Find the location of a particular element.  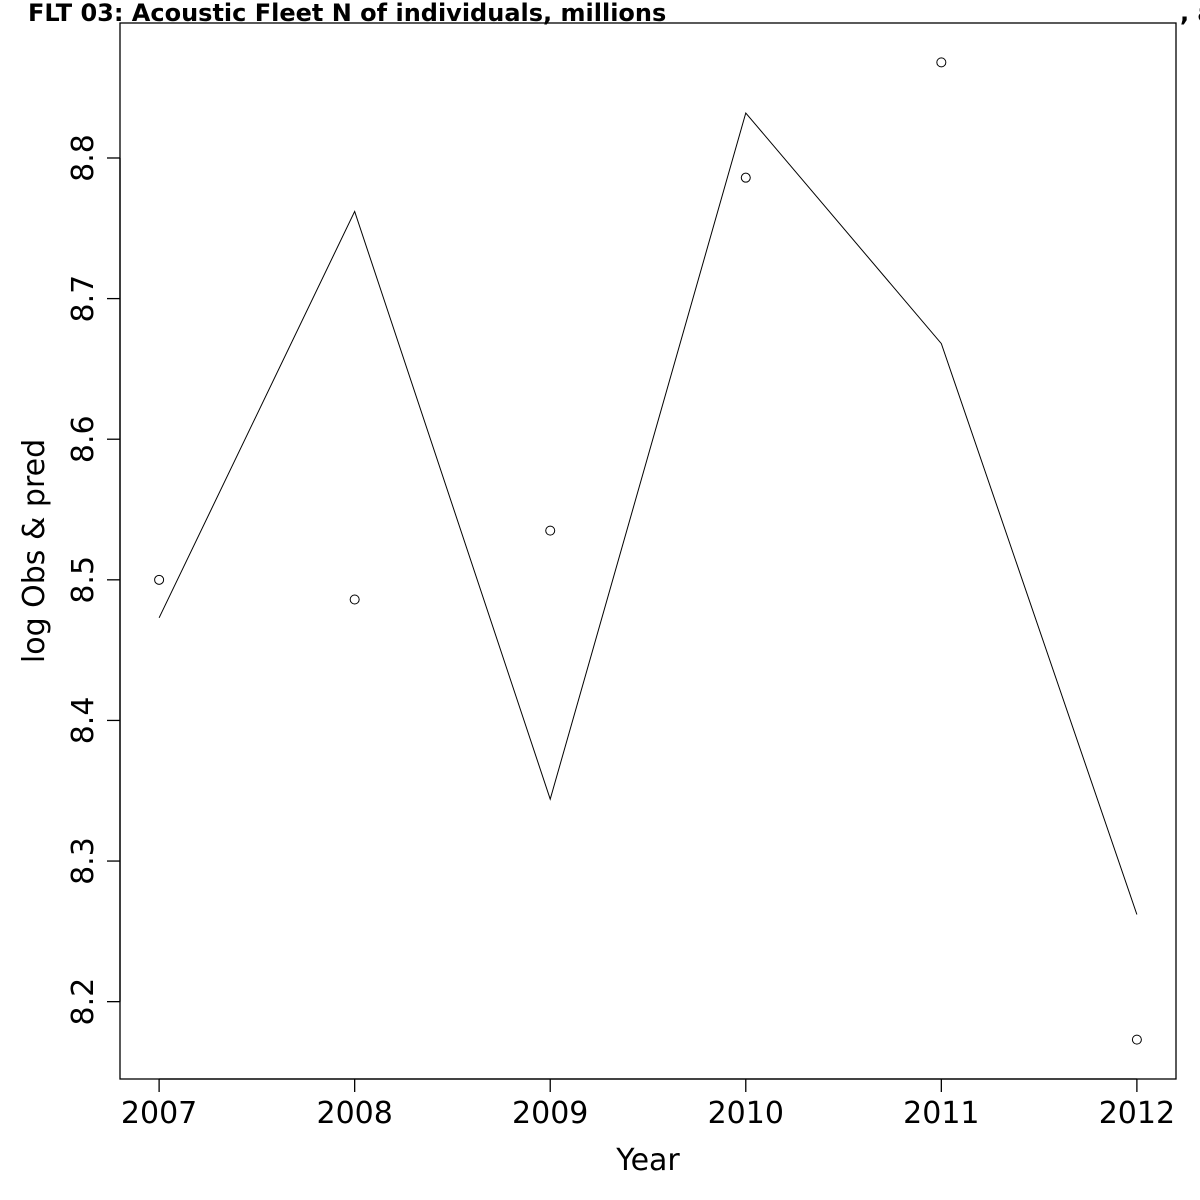

y-tick-label: 8.3 is located at coordinates (83, 861).